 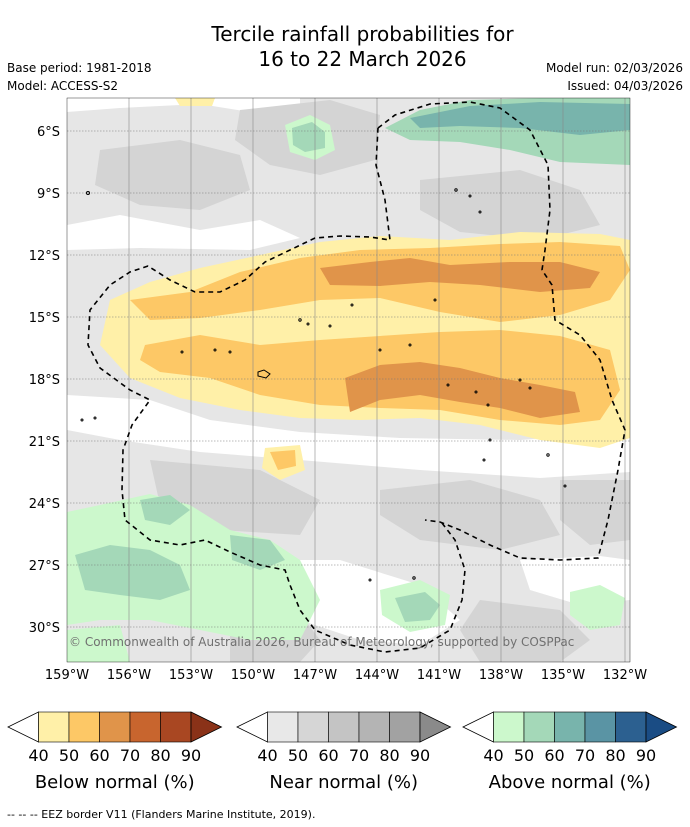 I want to click on colorbar-near: 40 50 60 70 80 90 Near normal (%), so click(x=344, y=752).